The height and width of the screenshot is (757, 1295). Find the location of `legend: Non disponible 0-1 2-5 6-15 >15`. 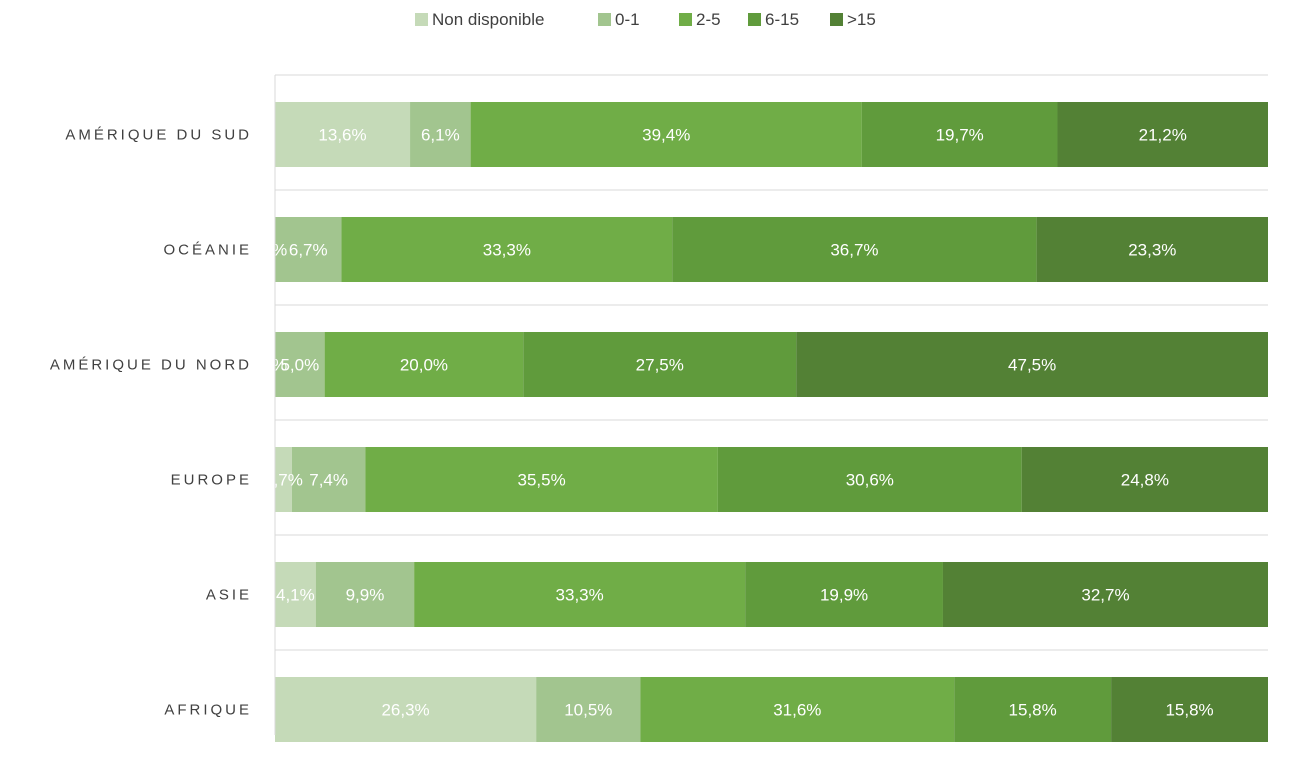

legend: Non disponible 0-1 2-5 6-15 >15 is located at coordinates (645, 19).